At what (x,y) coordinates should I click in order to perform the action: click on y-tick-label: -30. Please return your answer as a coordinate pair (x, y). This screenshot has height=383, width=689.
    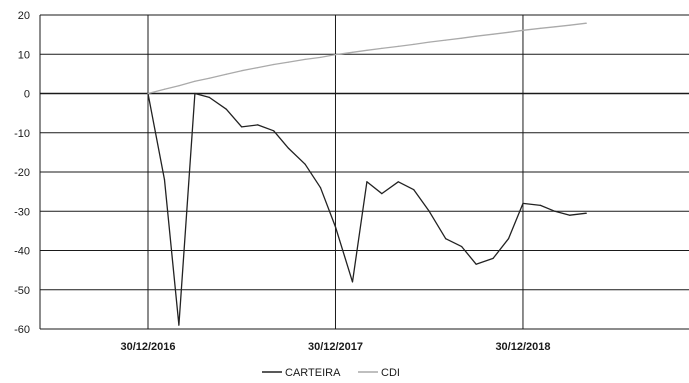
    Looking at the image, I should click on (22, 212).